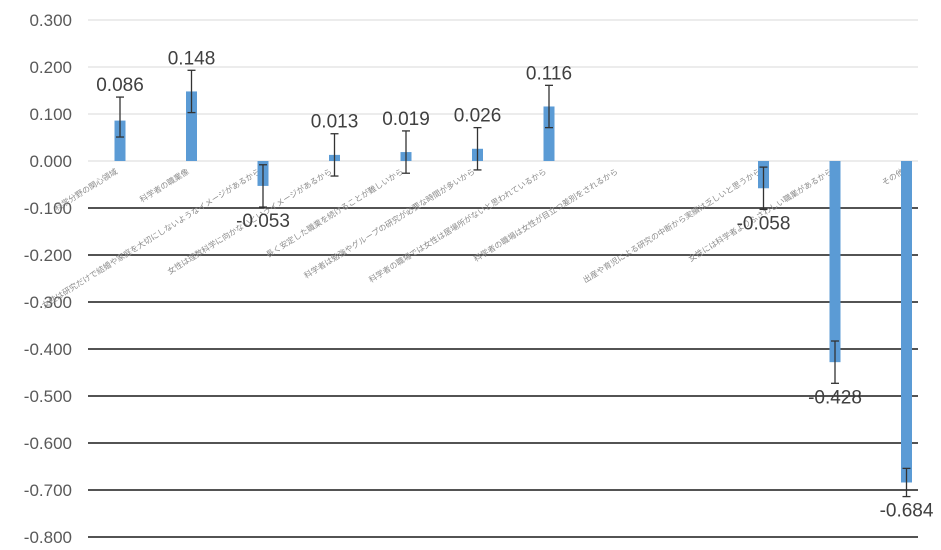 The height and width of the screenshot is (550, 941). Describe the element at coordinates (50, 20) in the screenshot. I see `y-tick-label: 0.300` at that location.